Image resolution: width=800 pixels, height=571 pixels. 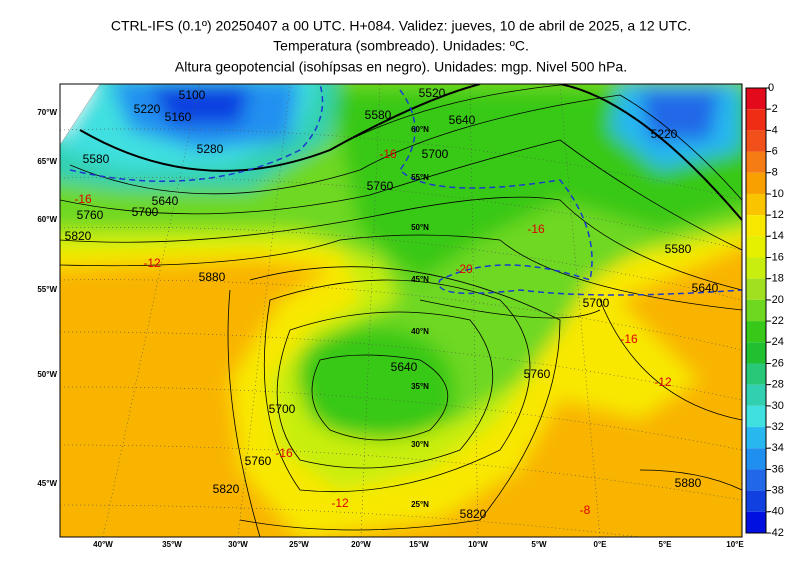 I want to click on height-label: 5100, so click(x=192, y=95).